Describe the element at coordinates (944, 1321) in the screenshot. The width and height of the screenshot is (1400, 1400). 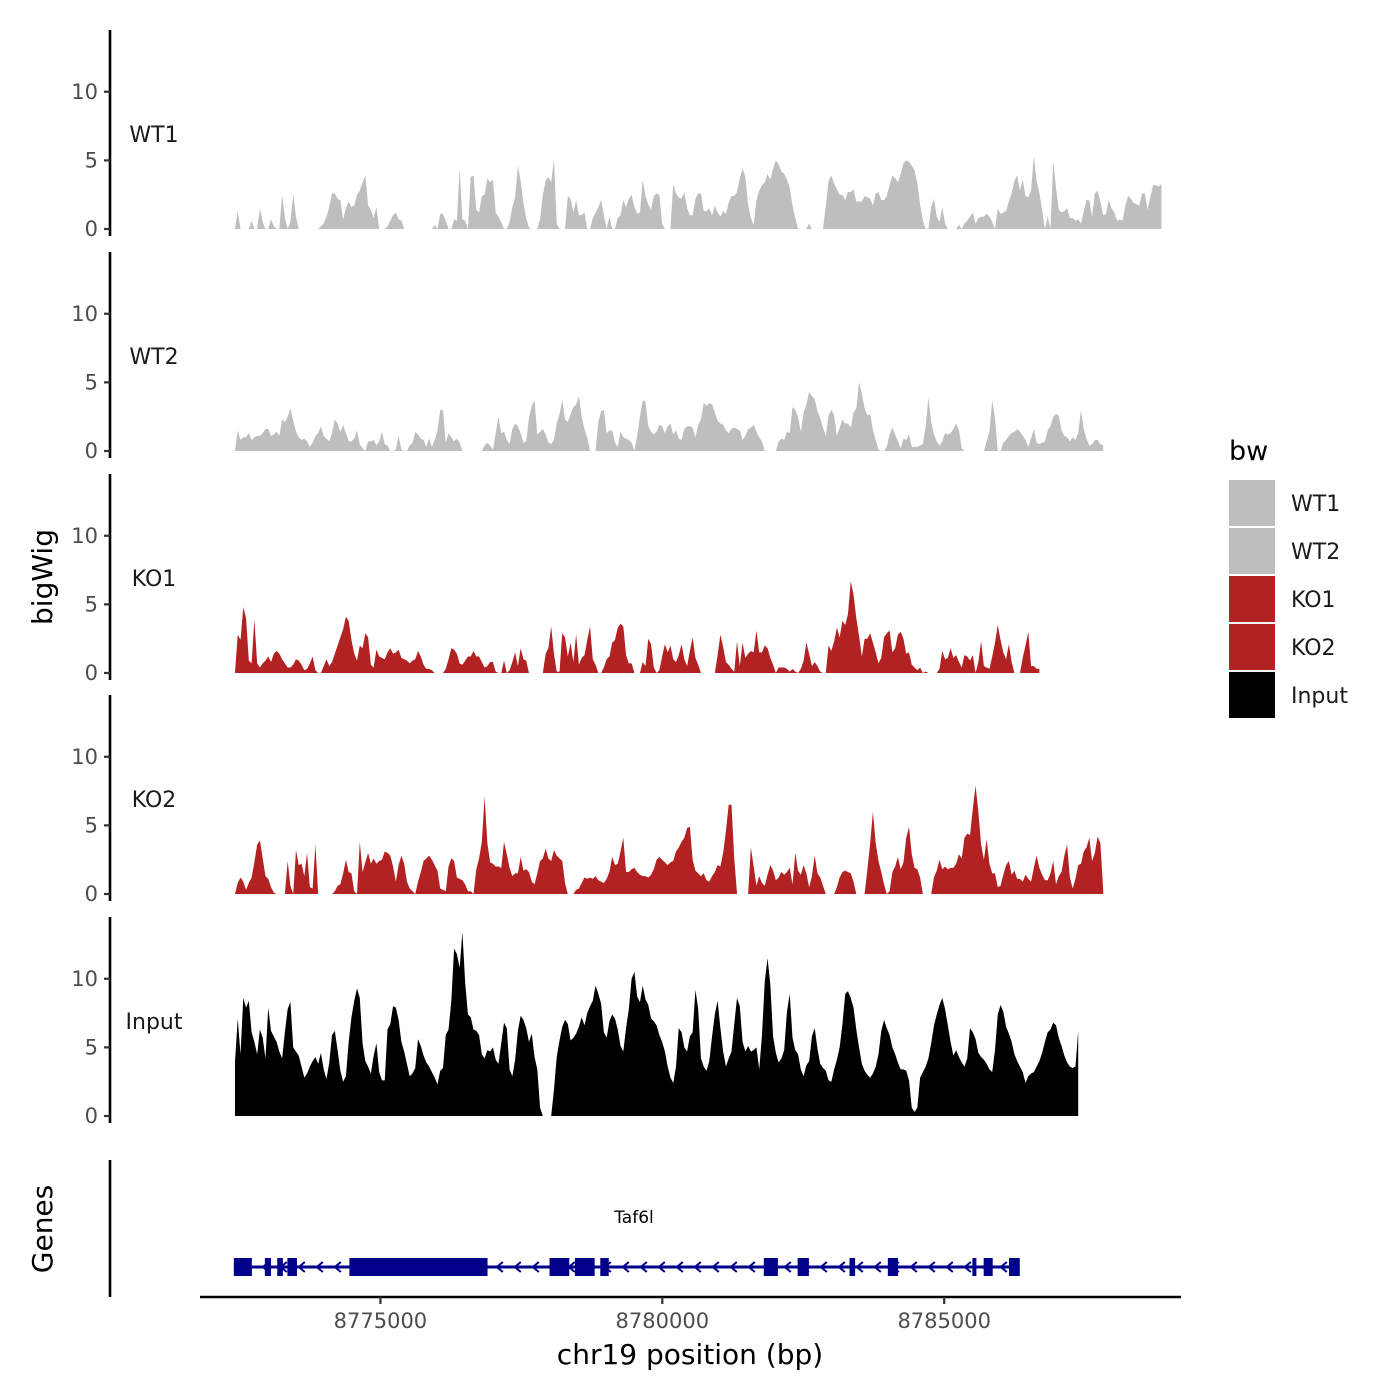
I see `x-tick-label: 8785000` at that location.